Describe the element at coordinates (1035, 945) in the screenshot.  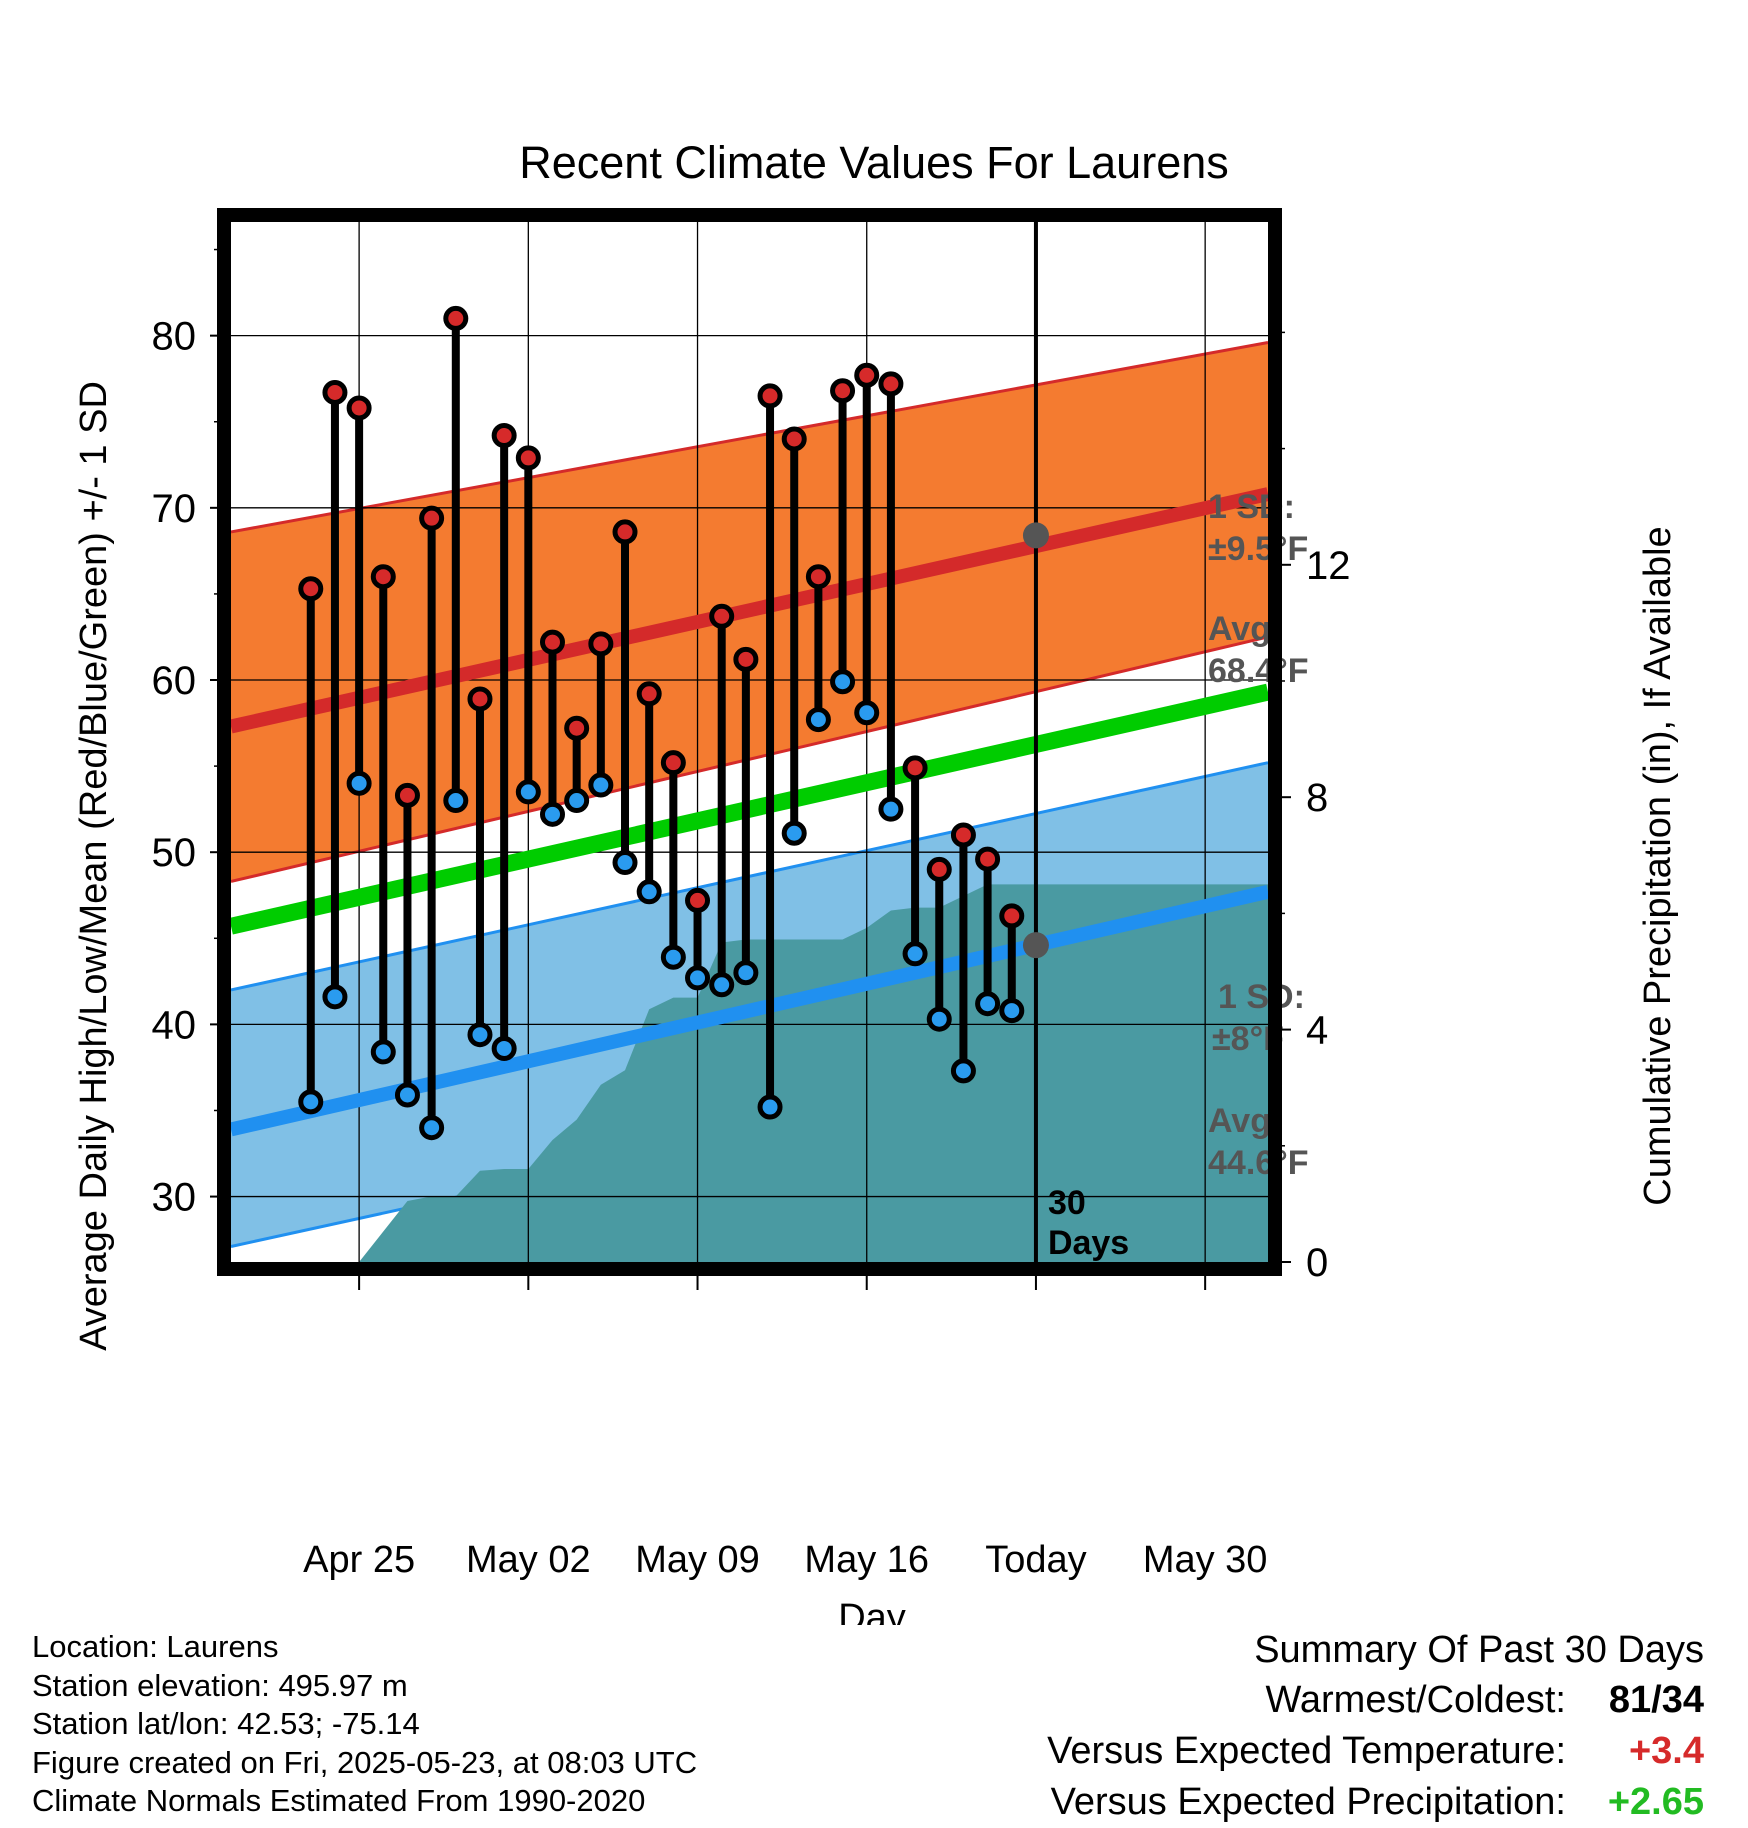
I see `today-avg-low-dot` at that location.